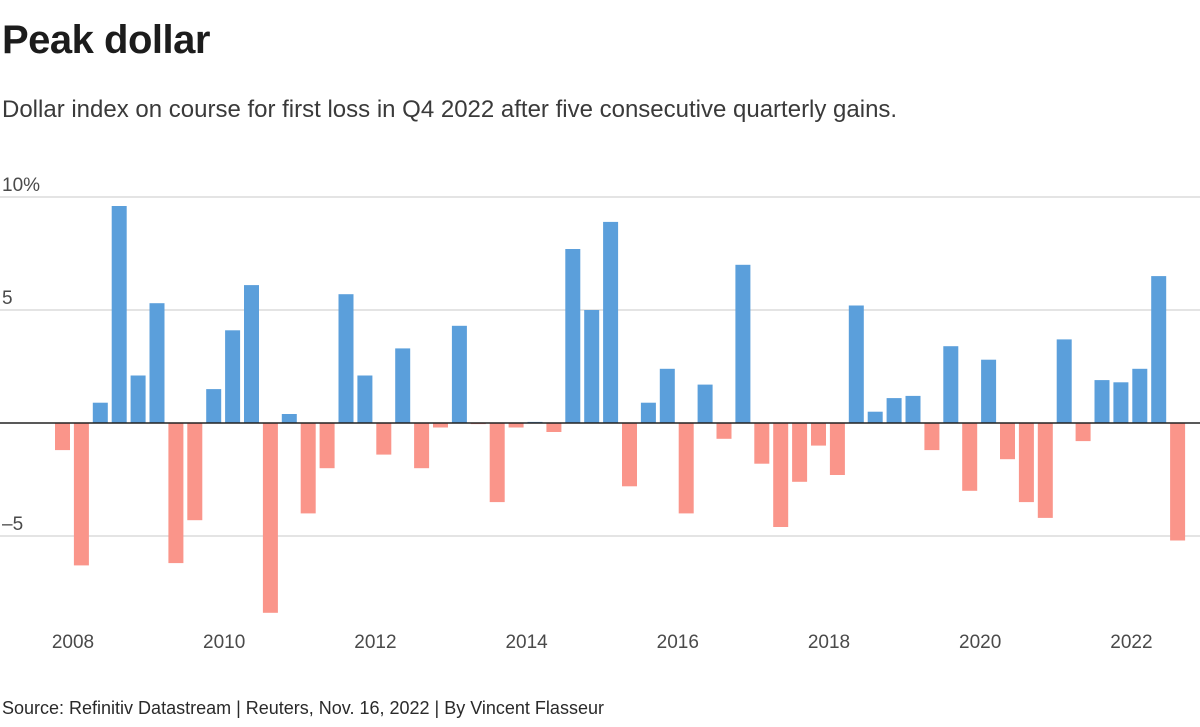 This screenshot has height=727, width=1200. I want to click on bar-2015-q3, so click(629, 455).